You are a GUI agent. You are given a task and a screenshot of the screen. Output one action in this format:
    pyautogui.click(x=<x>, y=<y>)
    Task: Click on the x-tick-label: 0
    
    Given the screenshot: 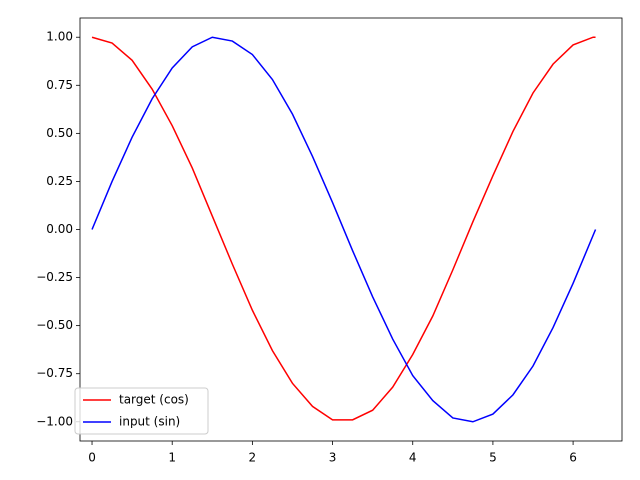 What is the action you would take?
    pyautogui.click(x=92, y=458)
    